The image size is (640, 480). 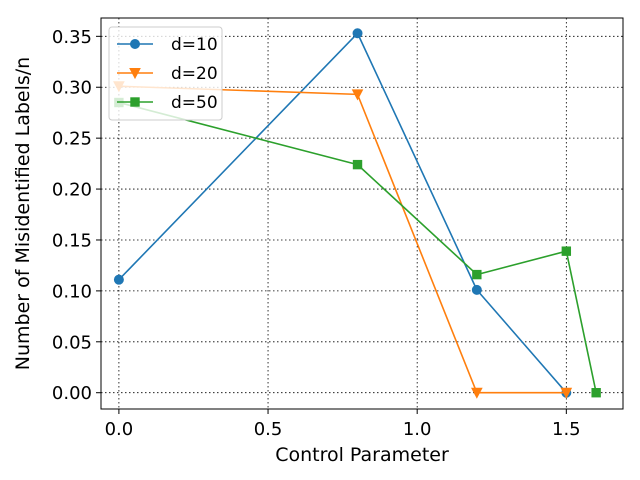 I want to click on x-tick-label: 1.0, so click(x=417, y=429).